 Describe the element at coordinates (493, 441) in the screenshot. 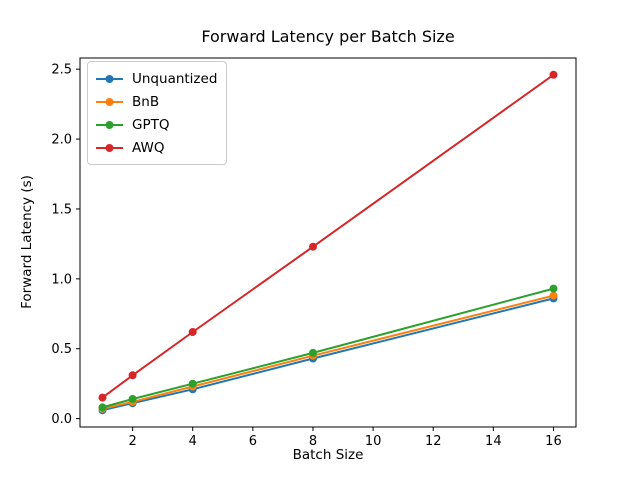

I see `x-tick-label: 14` at that location.